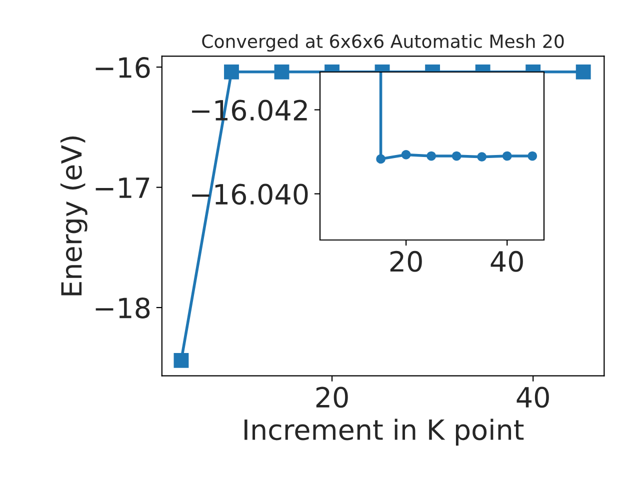 This screenshot has height=480, width=640. Describe the element at coordinates (74, 216) in the screenshot. I see `y-axis-title: Energy (eV)` at that location.